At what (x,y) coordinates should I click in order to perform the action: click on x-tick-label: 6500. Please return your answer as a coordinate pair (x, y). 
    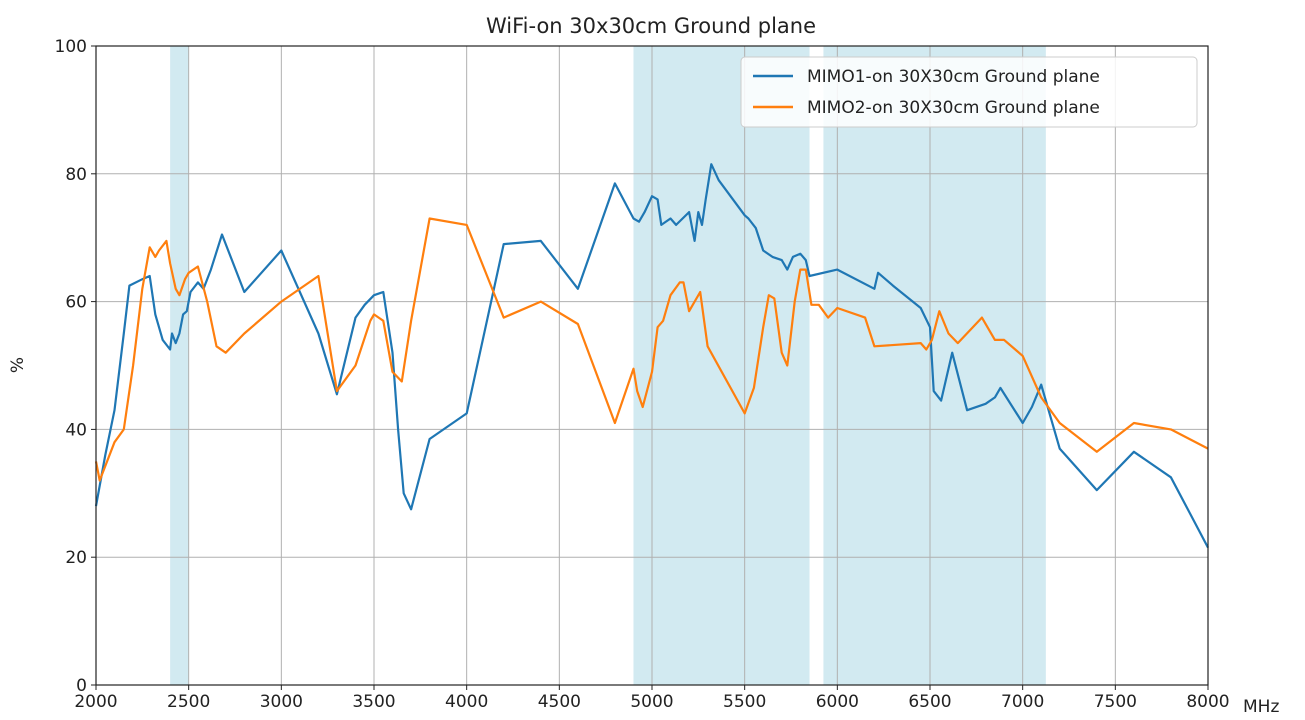
    Looking at the image, I should click on (929, 702).